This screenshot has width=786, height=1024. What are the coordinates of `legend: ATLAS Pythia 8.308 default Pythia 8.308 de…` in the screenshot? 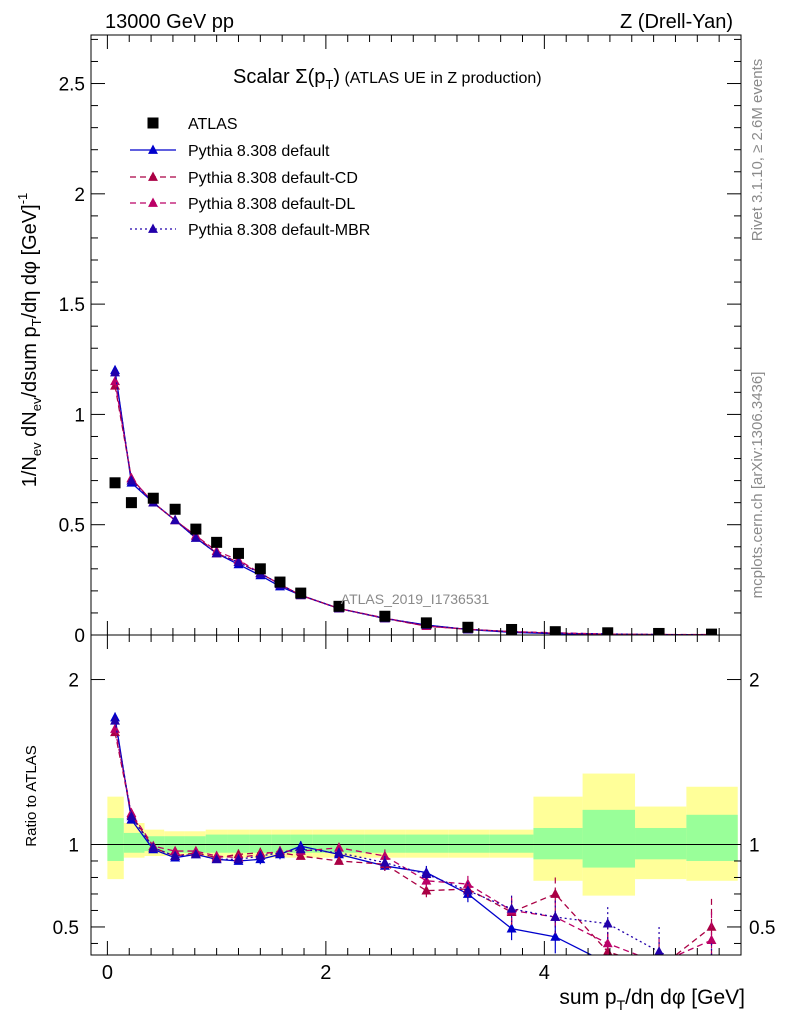 It's located at (250, 177).